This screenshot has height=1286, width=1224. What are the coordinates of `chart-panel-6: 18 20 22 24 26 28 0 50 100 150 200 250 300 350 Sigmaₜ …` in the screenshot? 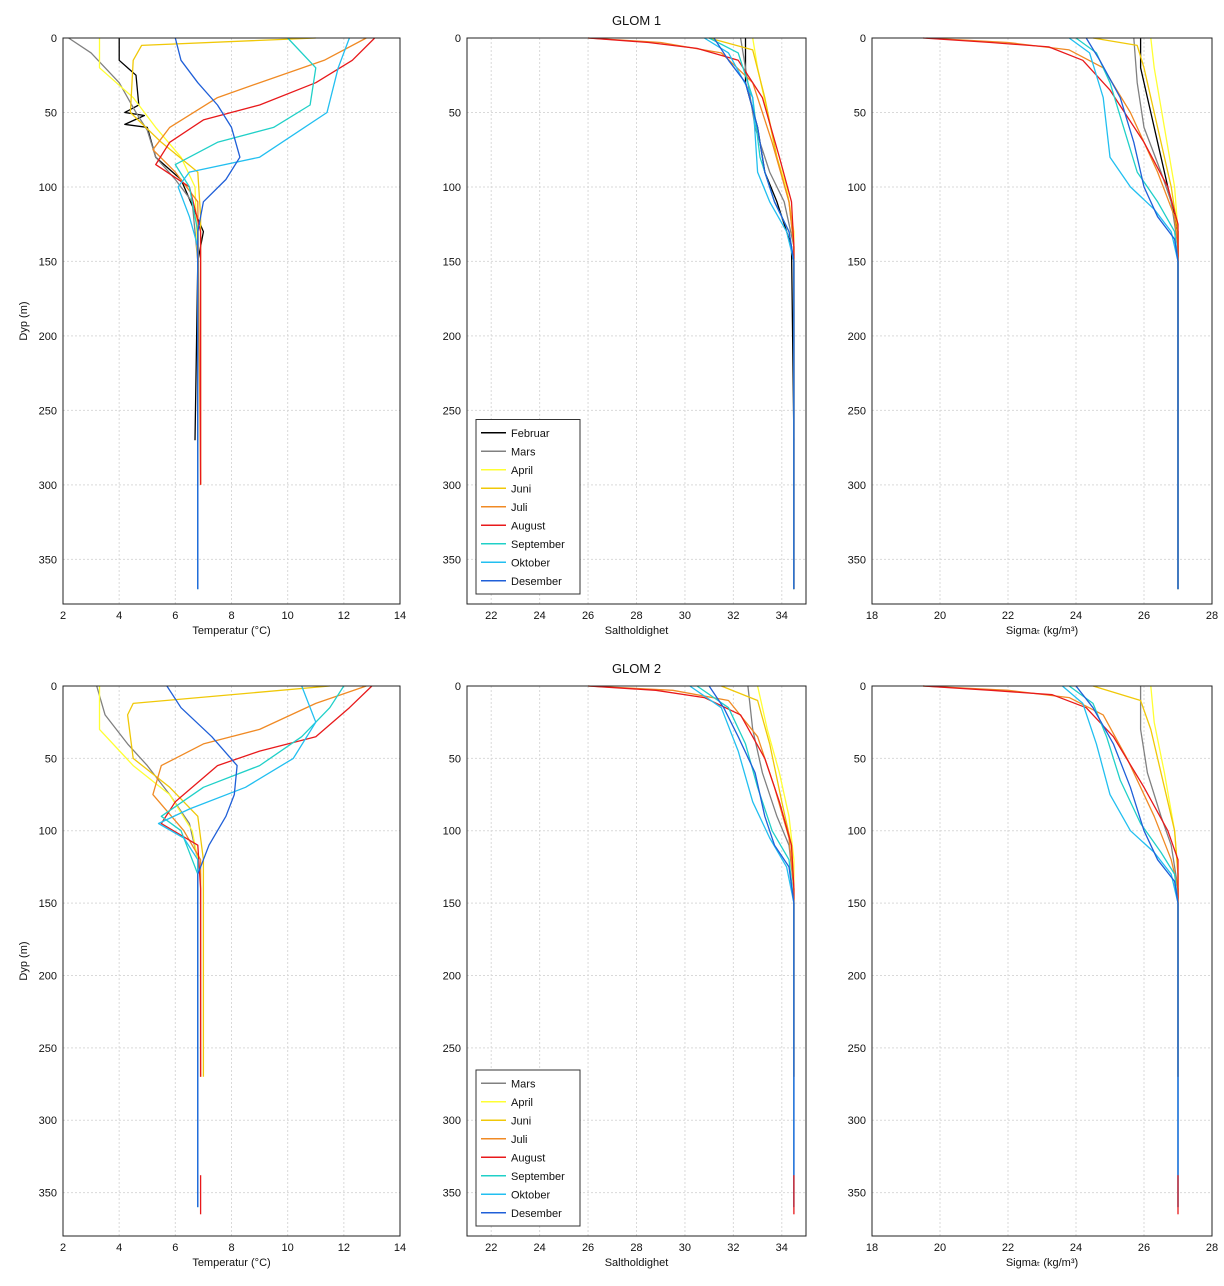 It's located at (1033, 975).